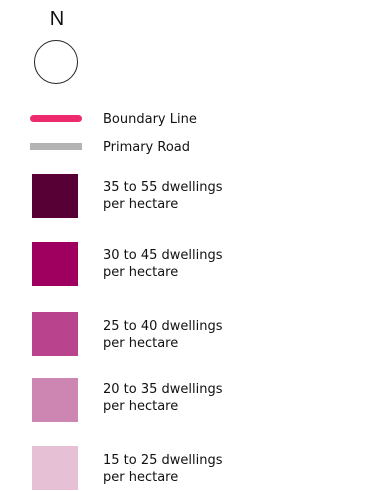 This screenshot has width=389, height=491. Describe the element at coordinates (163, 255) in the screenshot. I see `density-30-45-range: 30 to 45 dwellings` at that location.